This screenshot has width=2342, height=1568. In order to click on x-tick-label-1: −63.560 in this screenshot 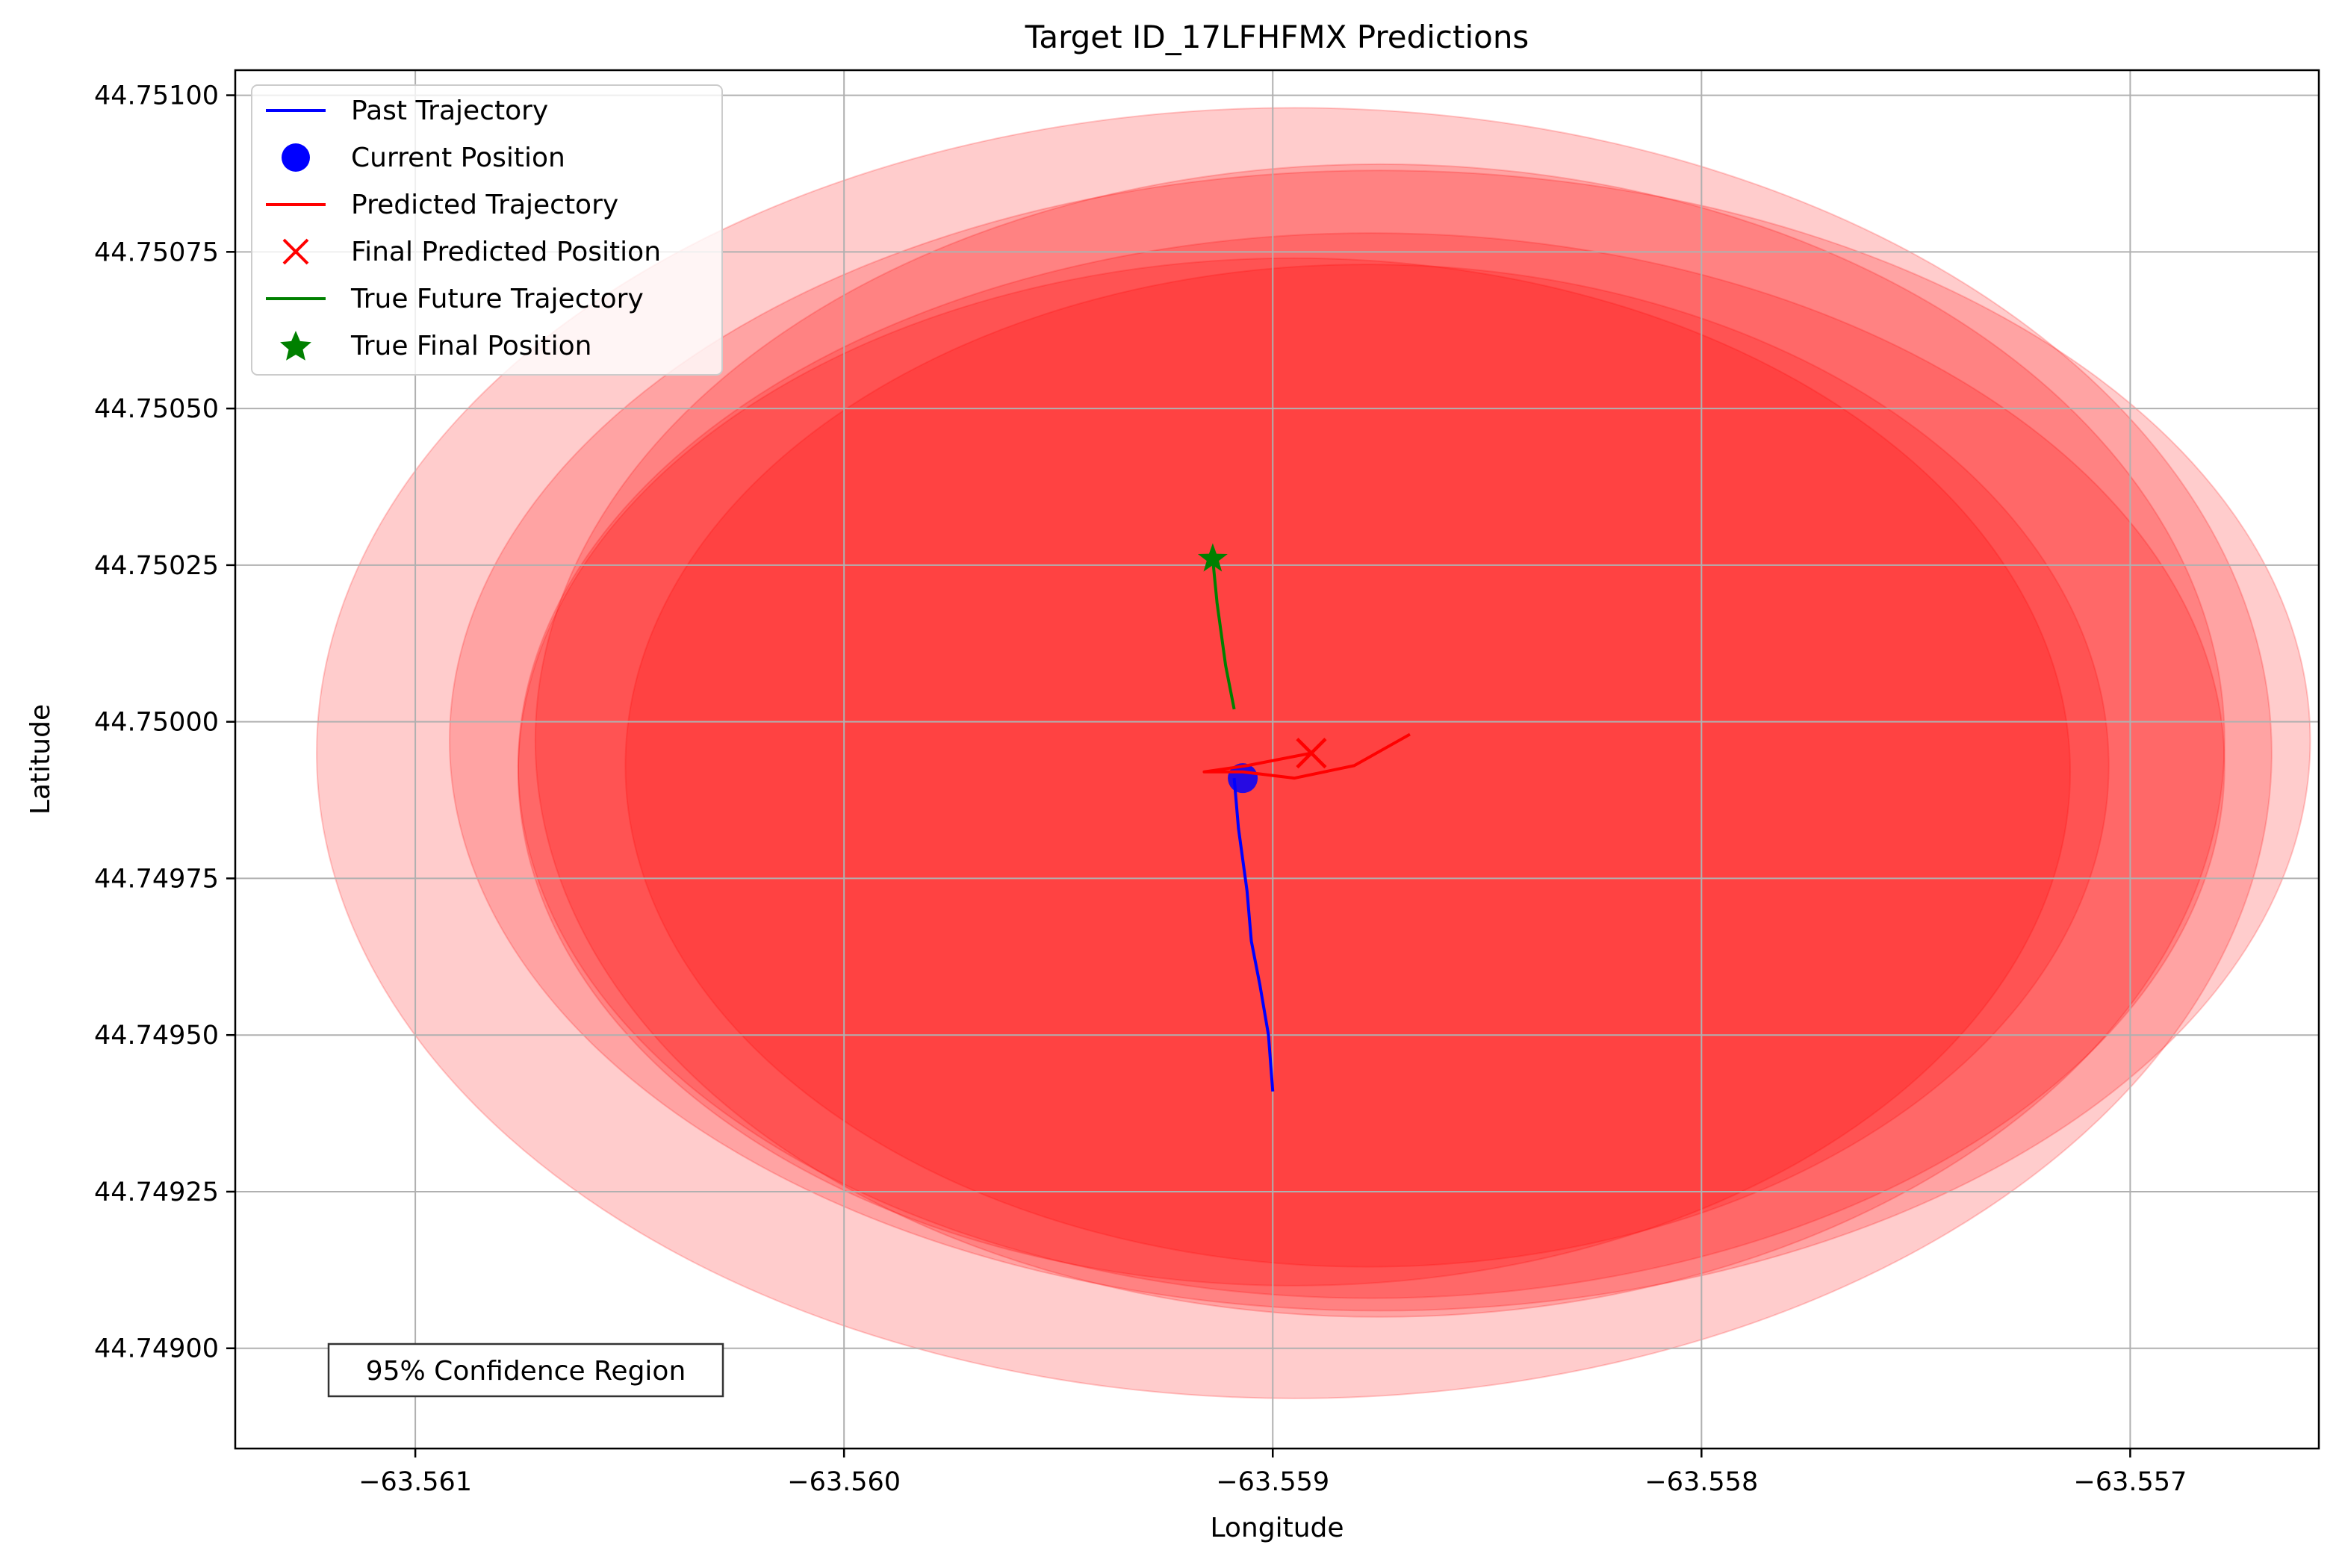, I will do `click(844, 1482)`.